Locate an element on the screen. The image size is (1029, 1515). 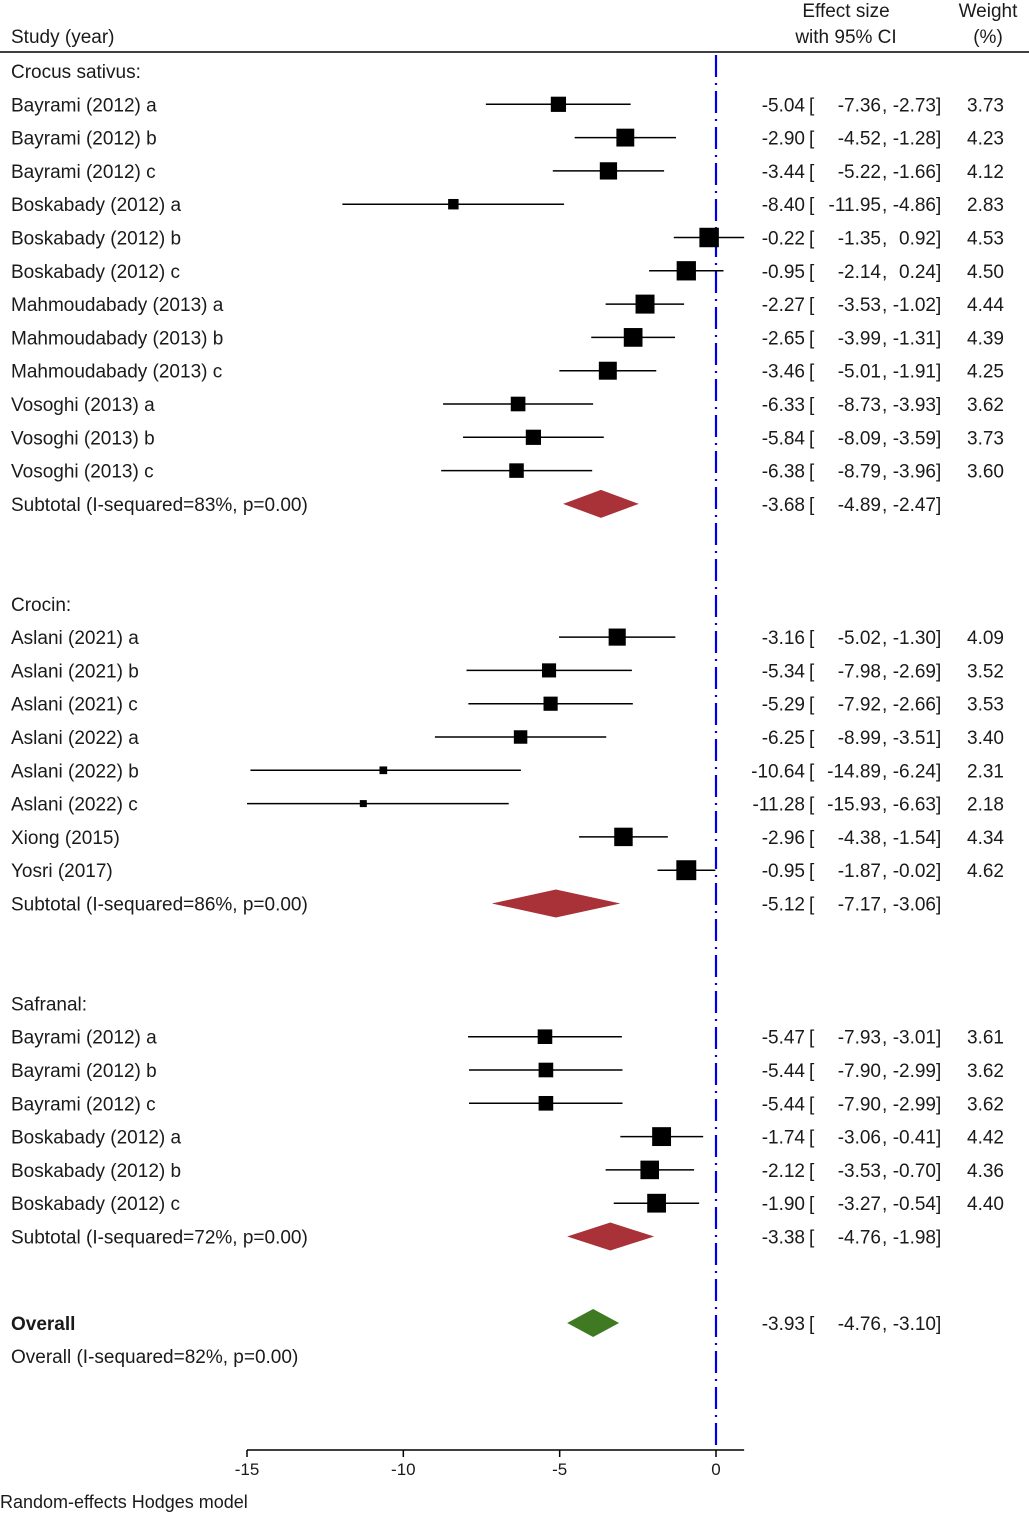
subtotal-ci-high: -2.47 is located at coordinates (914, 505).